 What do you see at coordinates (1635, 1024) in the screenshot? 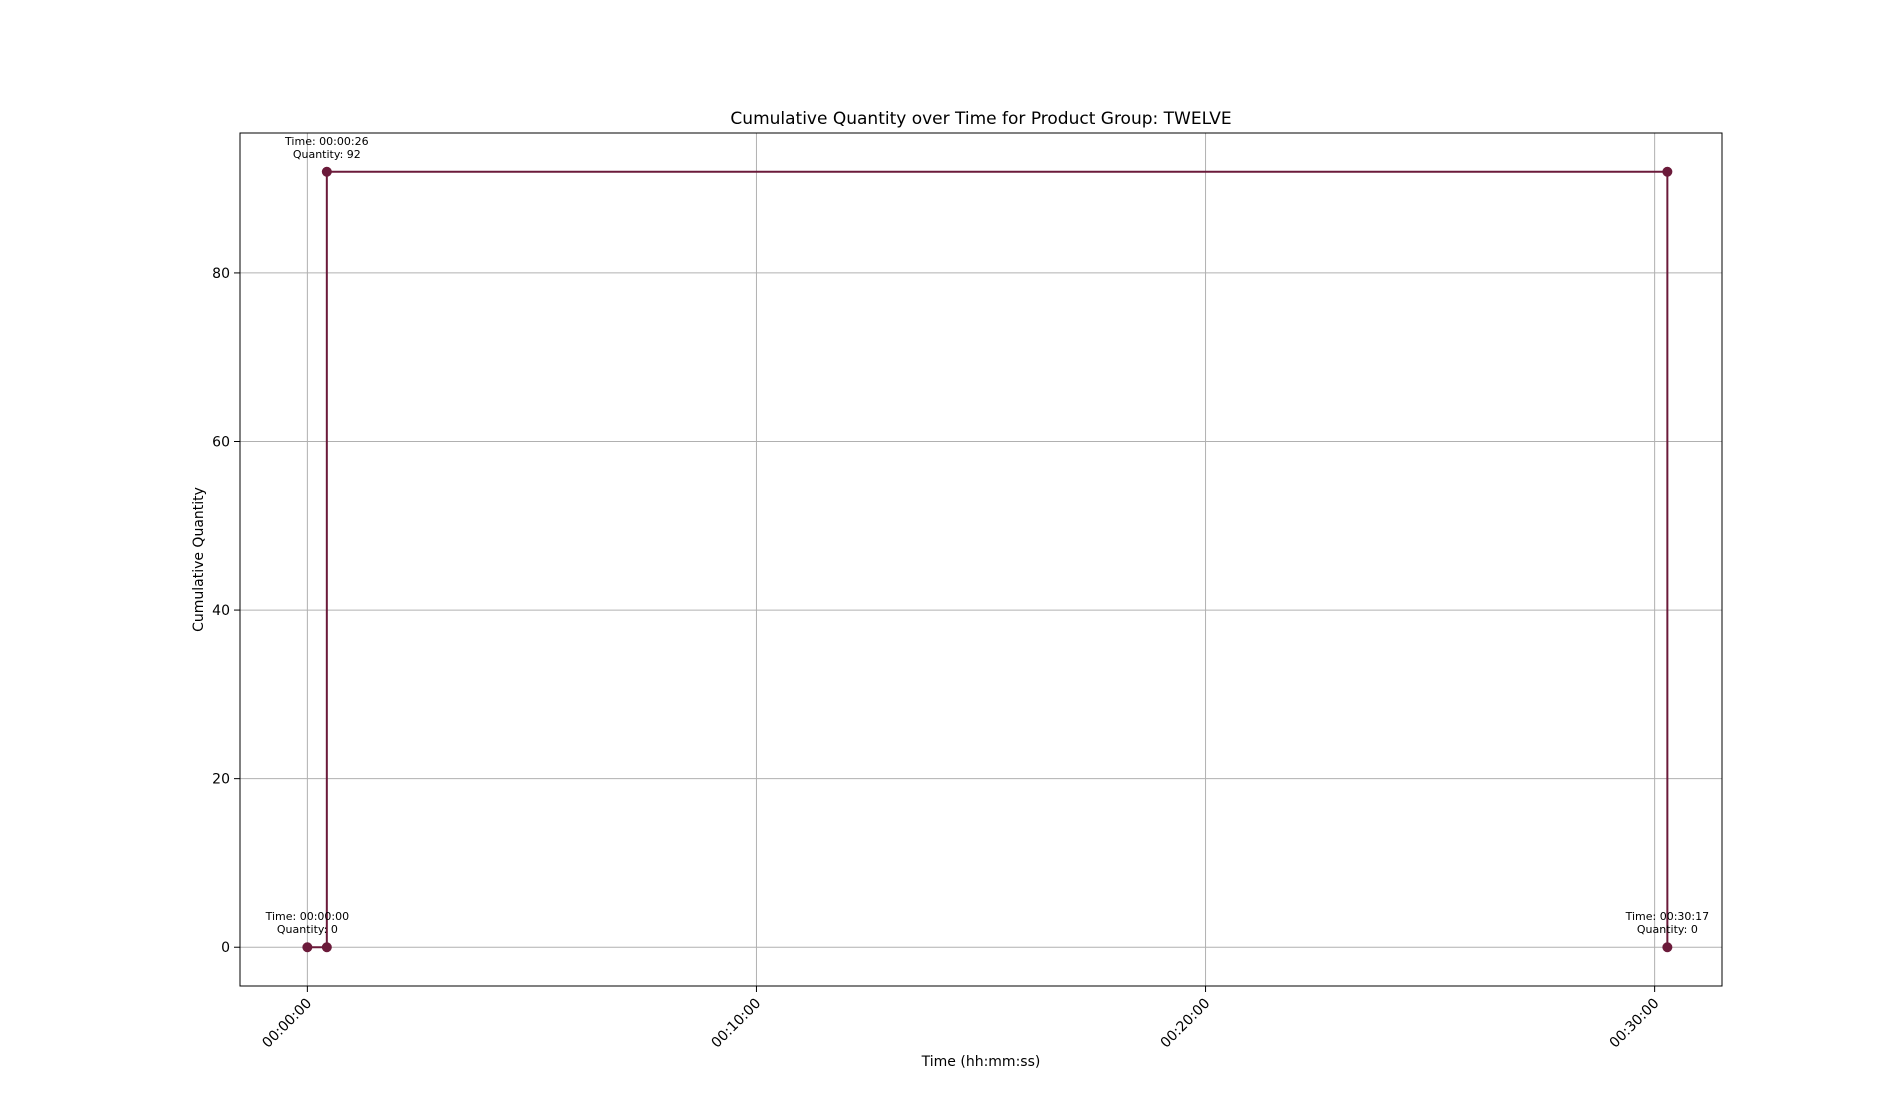
I see `x-tick-label: 00:30:00` at bounding box center [1635, 1024].